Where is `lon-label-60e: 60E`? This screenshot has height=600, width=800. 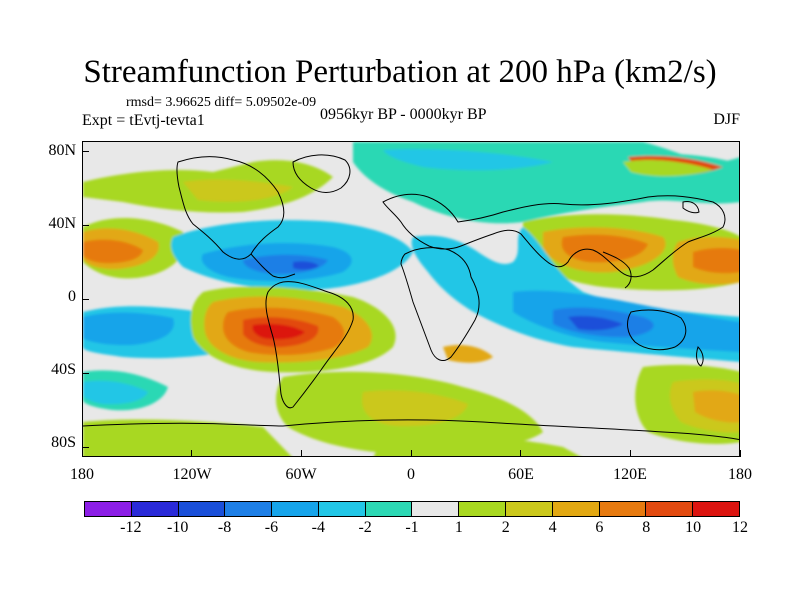
lon-label-60e: 60E is located at coordinates (521, 474).